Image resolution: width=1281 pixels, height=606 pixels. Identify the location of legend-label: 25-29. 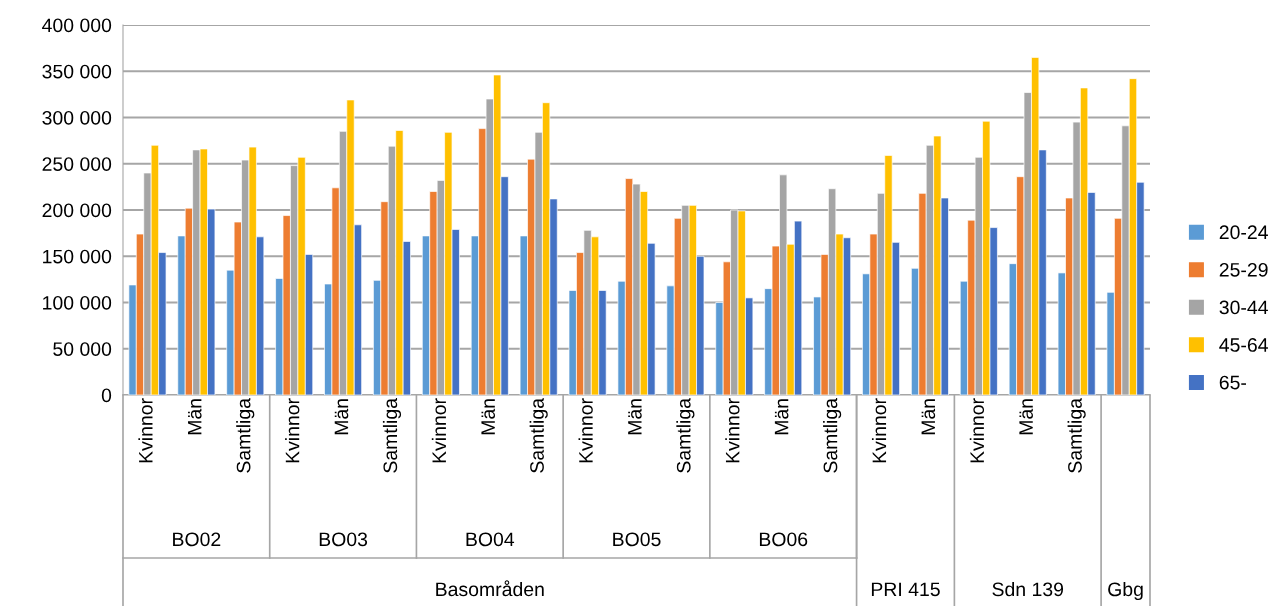
(1243, 269).